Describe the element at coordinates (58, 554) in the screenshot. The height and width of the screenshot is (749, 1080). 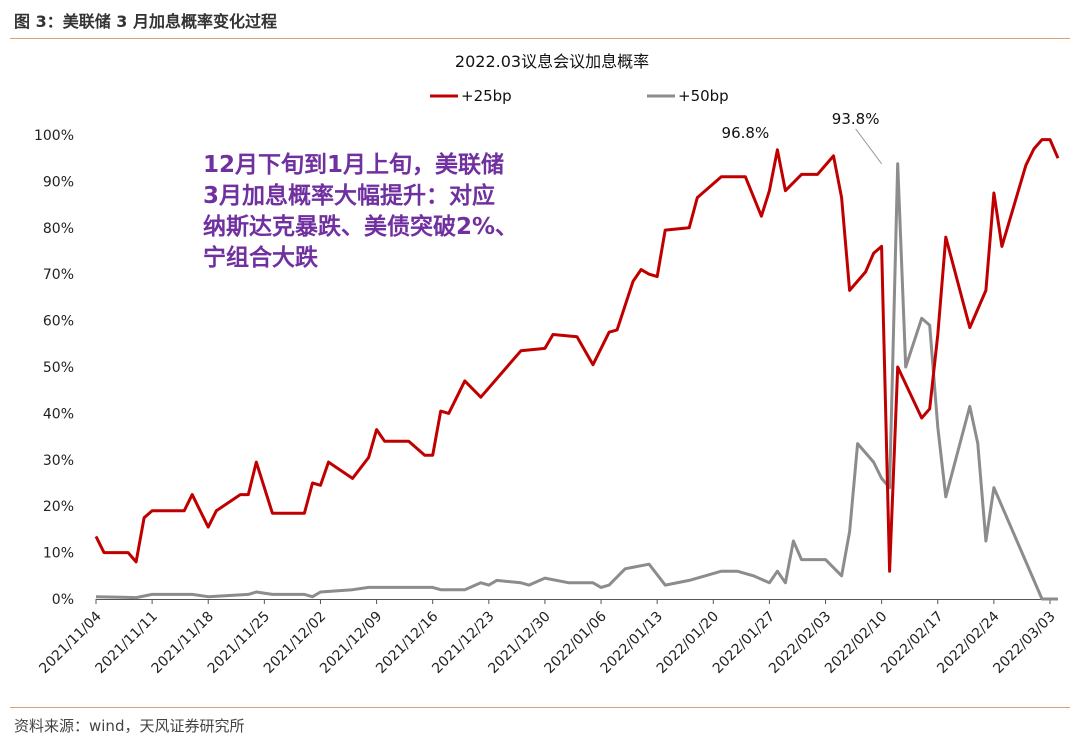
I see `y-tick-label: 10%` at that location.